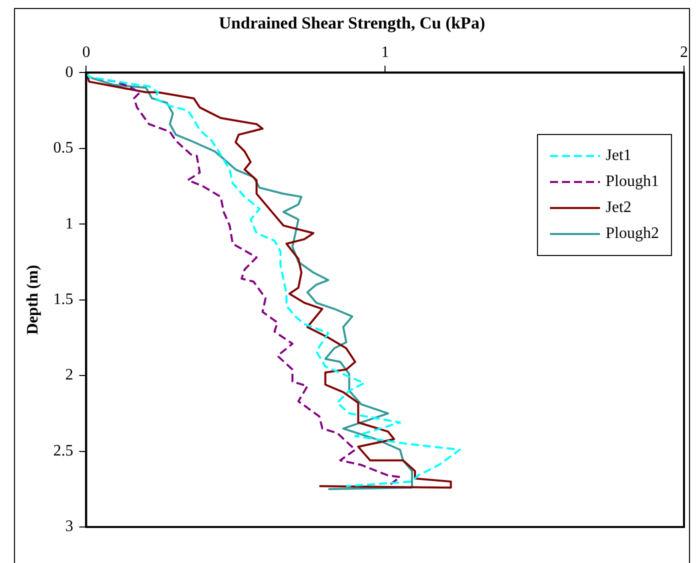  Describe the element at coordinates (86, 53) in the screenshot. I see `x-tick-label: 0` at that location.